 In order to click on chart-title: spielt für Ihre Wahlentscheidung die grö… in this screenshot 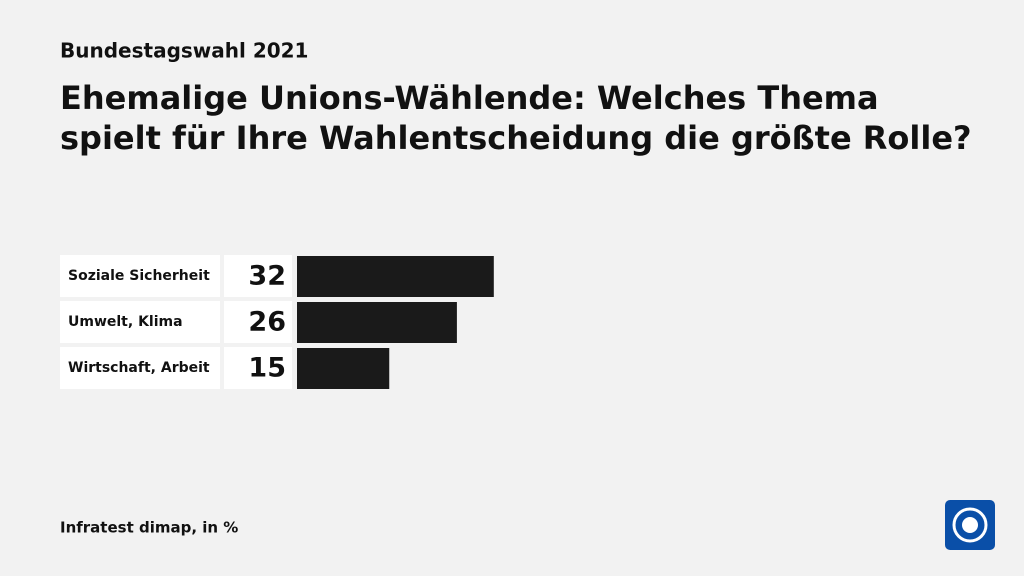, I will do `click(516, 138)`.